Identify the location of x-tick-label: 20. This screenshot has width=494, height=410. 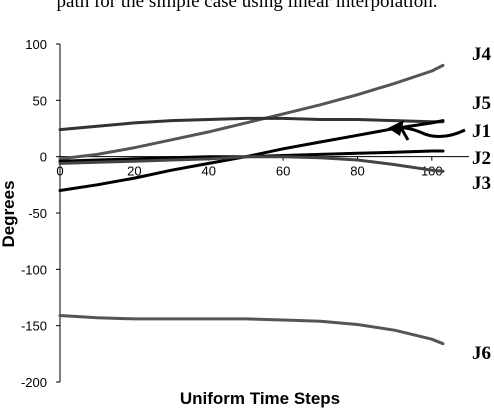
(134, 171).